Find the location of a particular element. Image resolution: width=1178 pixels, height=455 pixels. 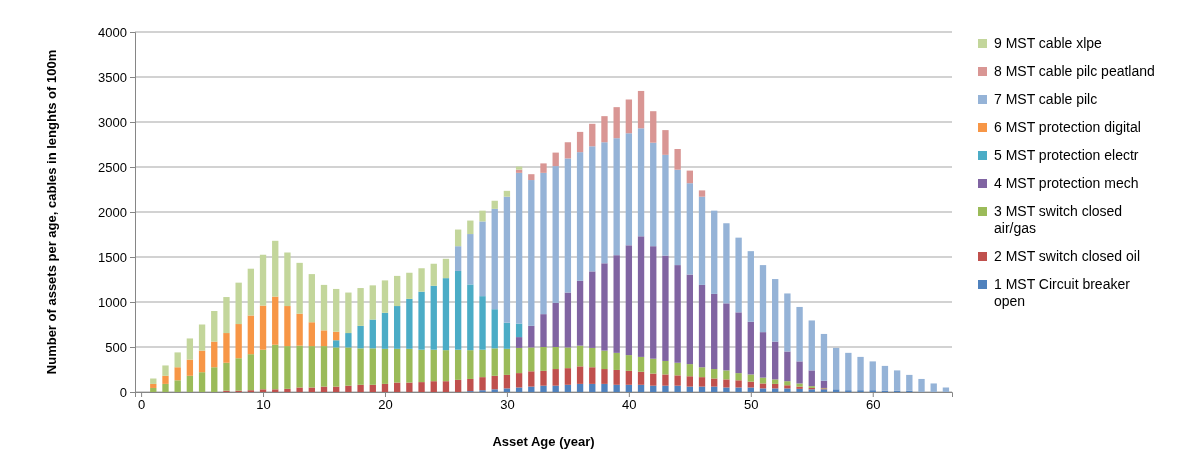

x-tick-label: 40 is located at coordinates (629, 405).